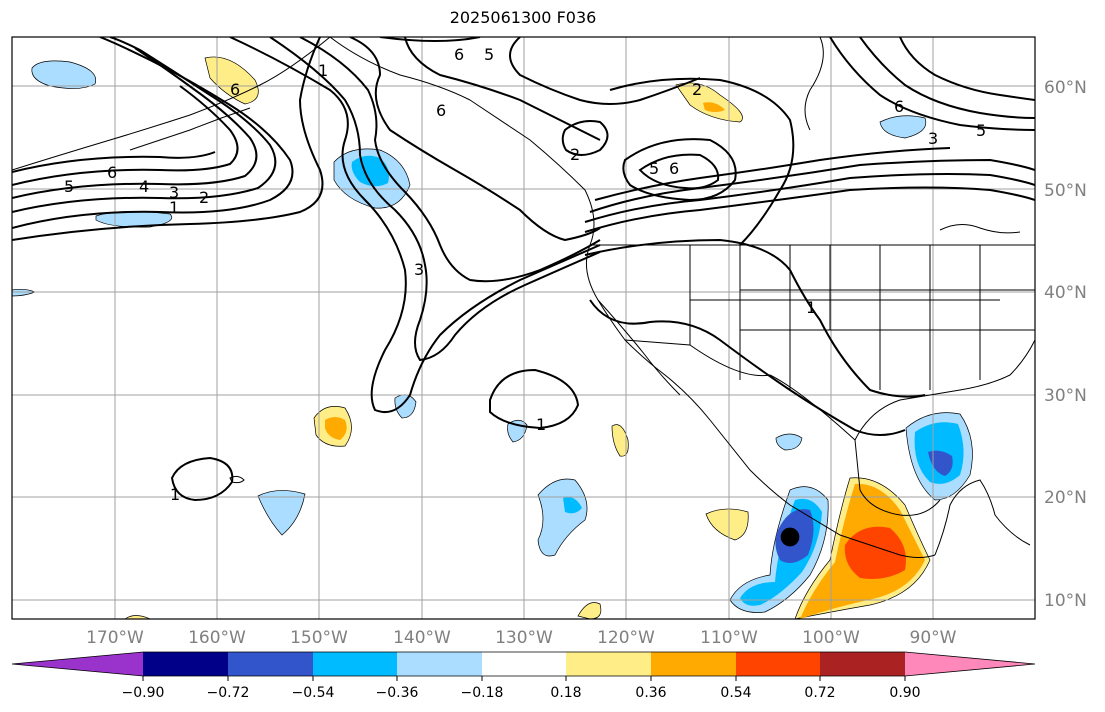 This screenshot has height=712, width=1105. What do you see at coordinates (523, 17) in the screenshot?
I see `map-title: 2025061300 F036` at bounding box center [523, 17].